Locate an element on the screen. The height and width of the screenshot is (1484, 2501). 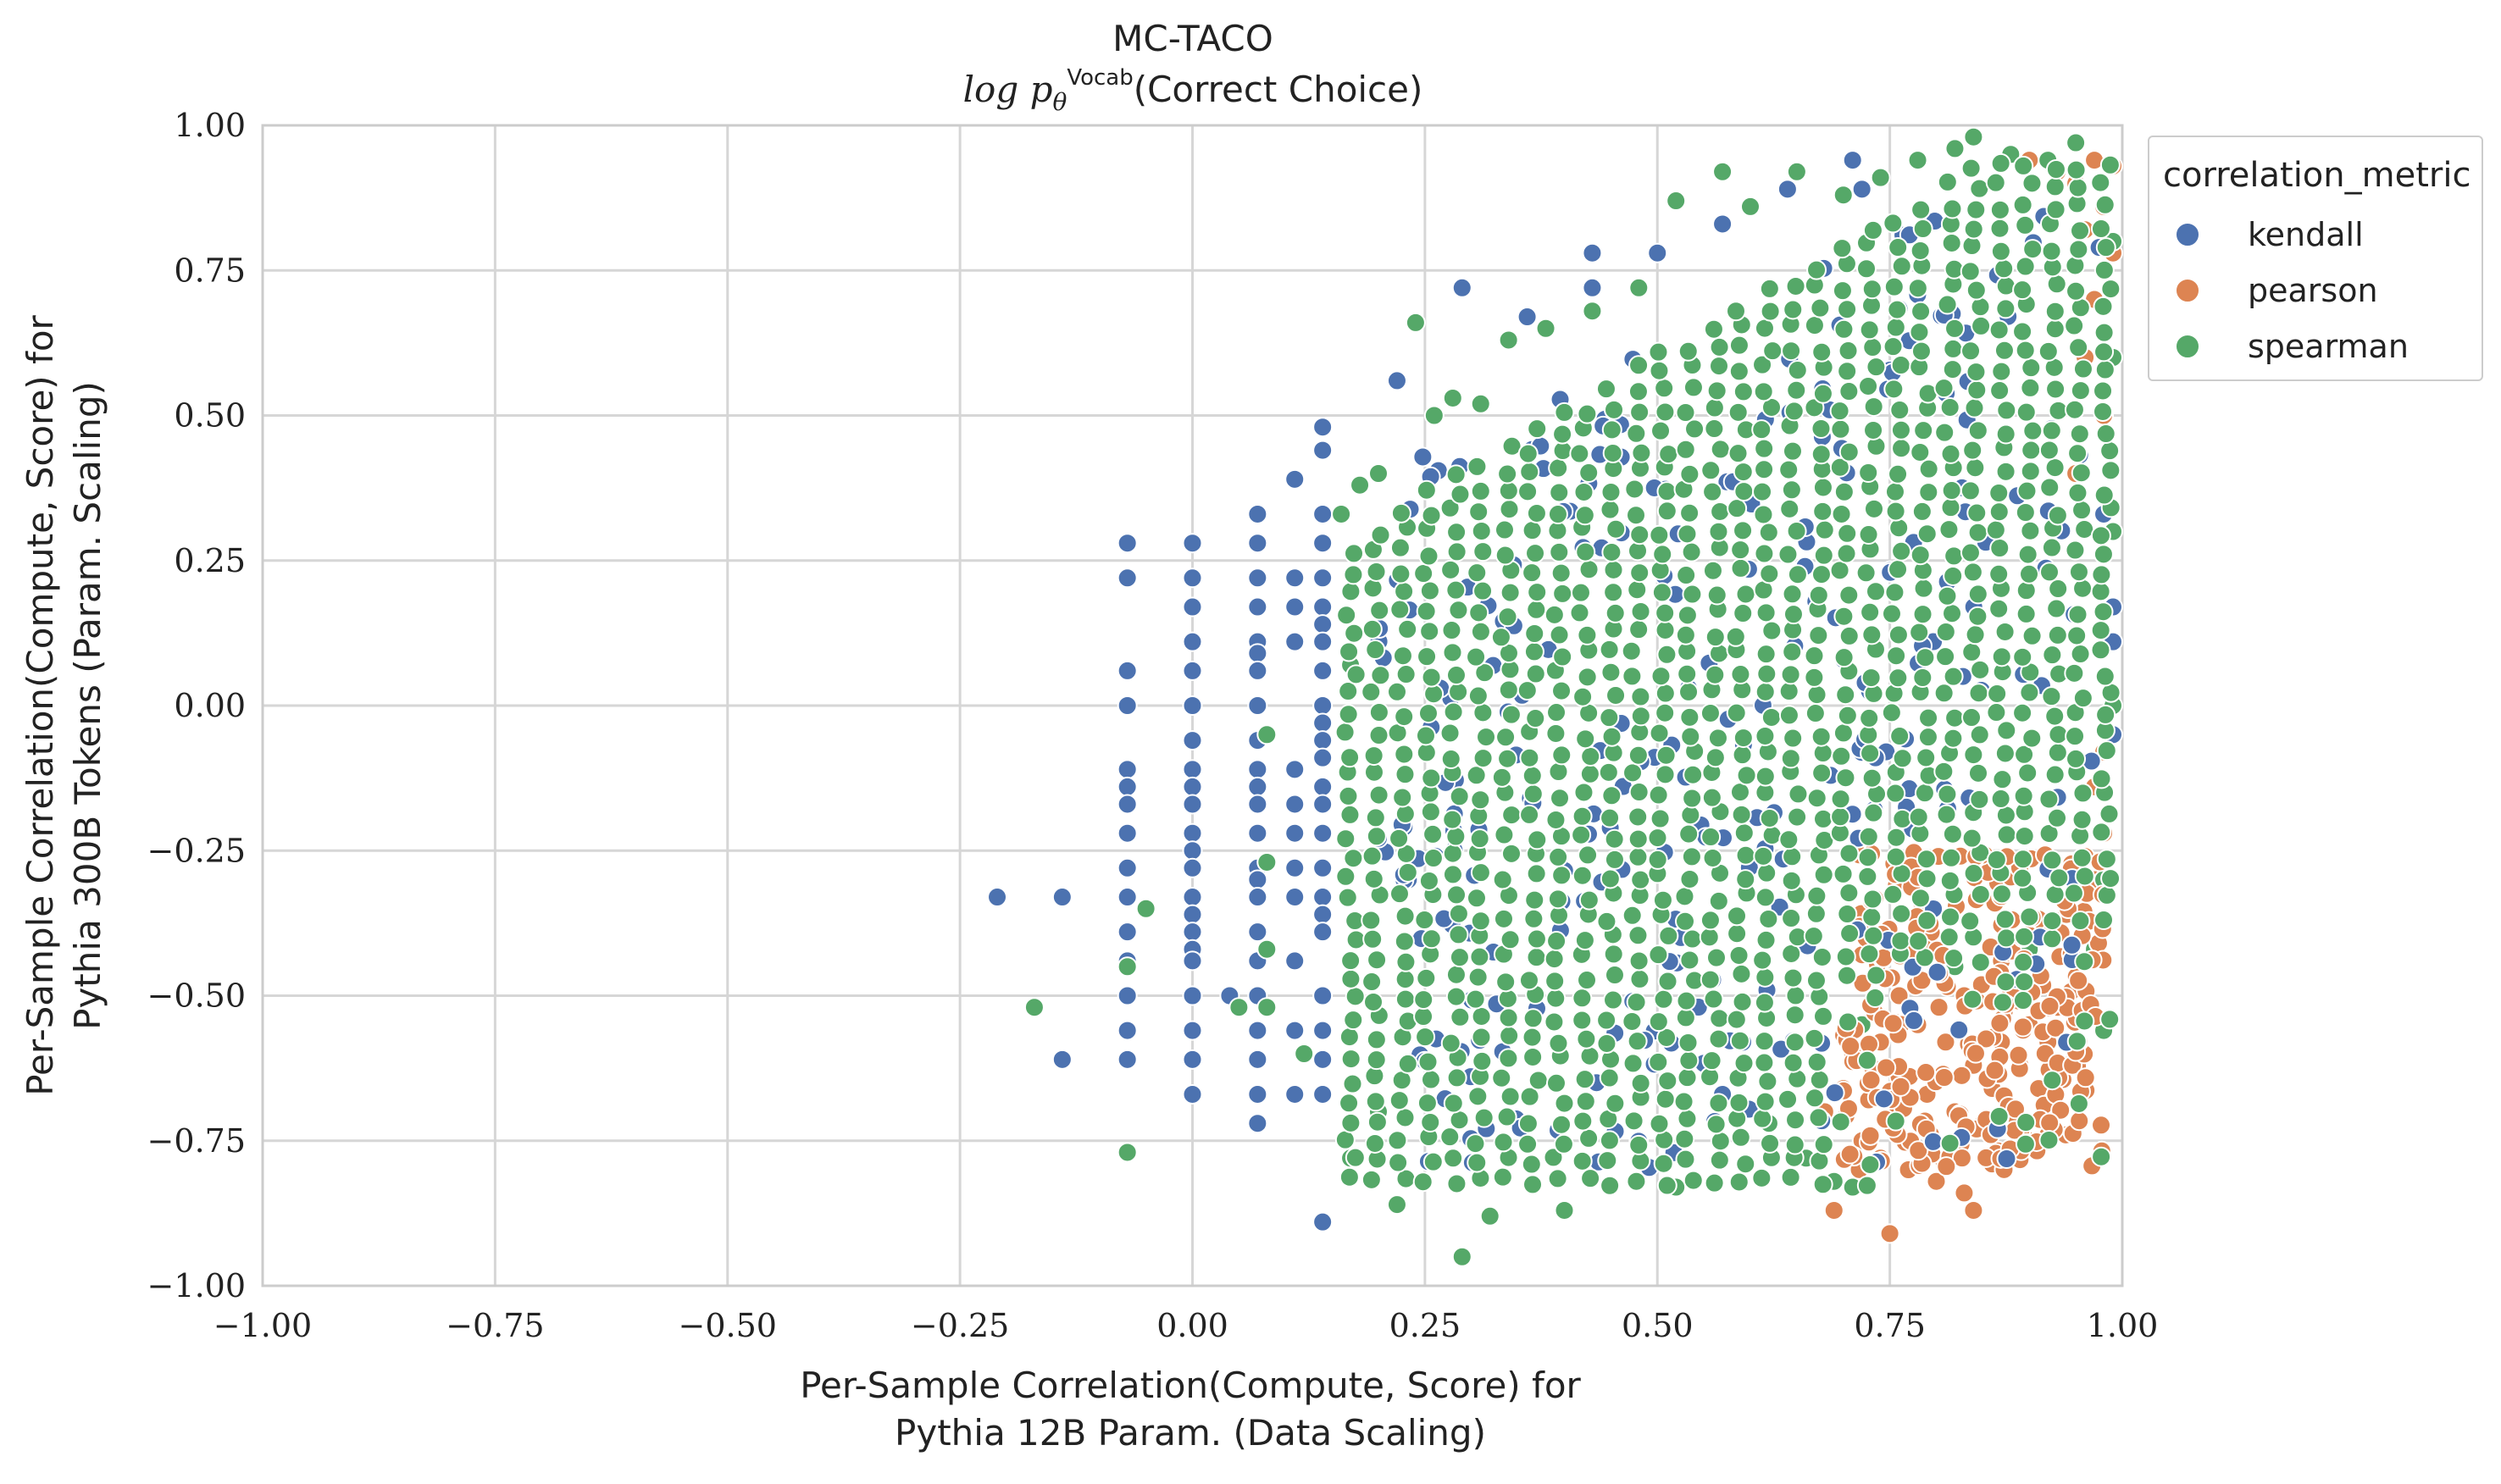
subtitle-suffix: (Correct Choice) is located at coordinates (1278, 89).